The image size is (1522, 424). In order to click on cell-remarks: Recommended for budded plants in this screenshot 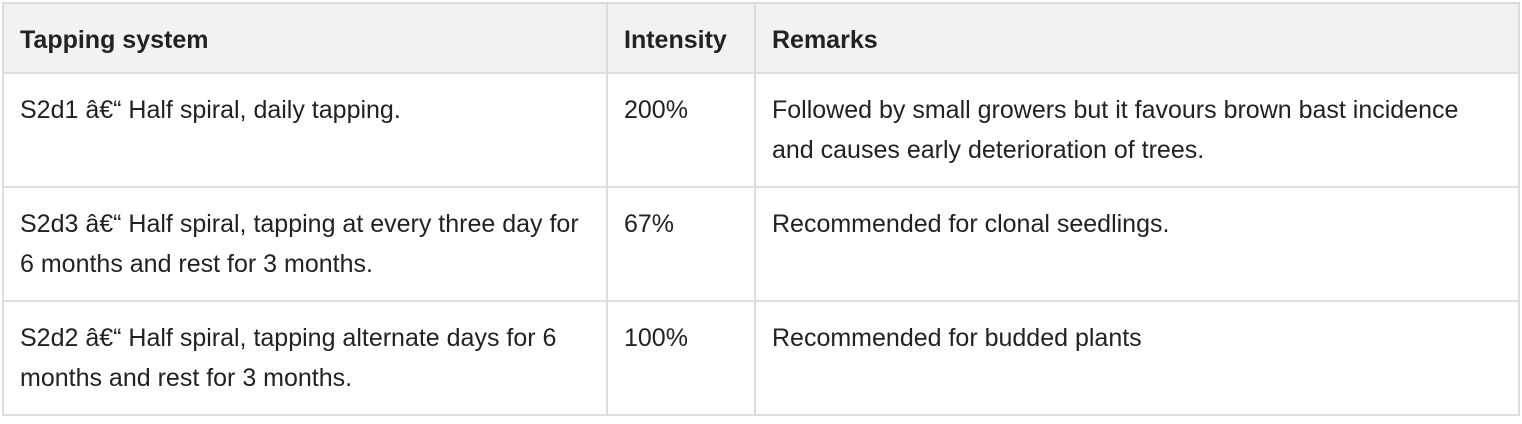, I will do `click(1137, 358)`.